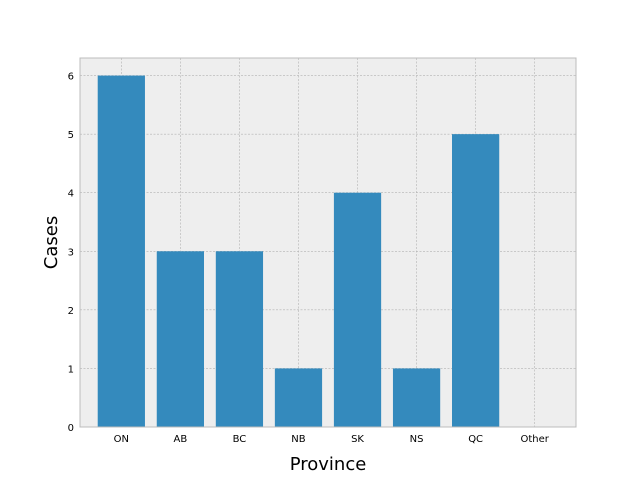 The width and height of the screenshot is (640, 485). Describe the element at coordinates (475, 439) in the screenshot. I see `x-tick-label: QC` at that location.